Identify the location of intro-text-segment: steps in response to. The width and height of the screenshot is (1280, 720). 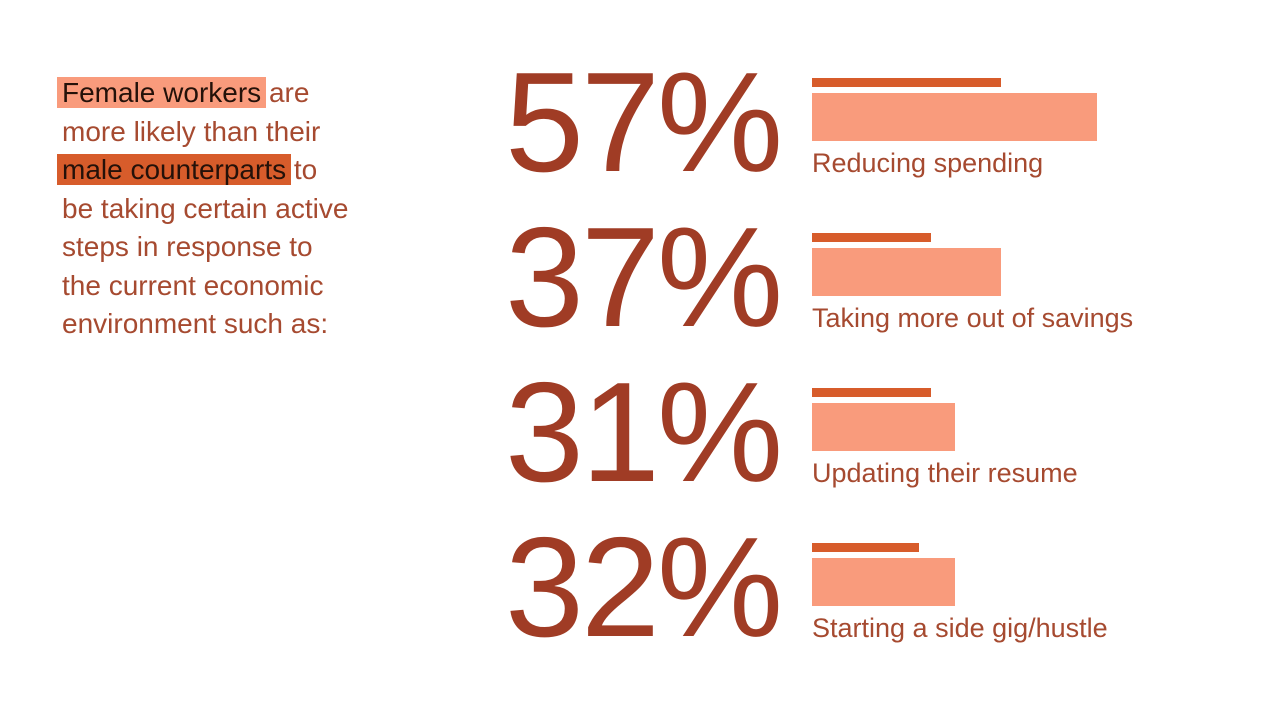
(187, 246).